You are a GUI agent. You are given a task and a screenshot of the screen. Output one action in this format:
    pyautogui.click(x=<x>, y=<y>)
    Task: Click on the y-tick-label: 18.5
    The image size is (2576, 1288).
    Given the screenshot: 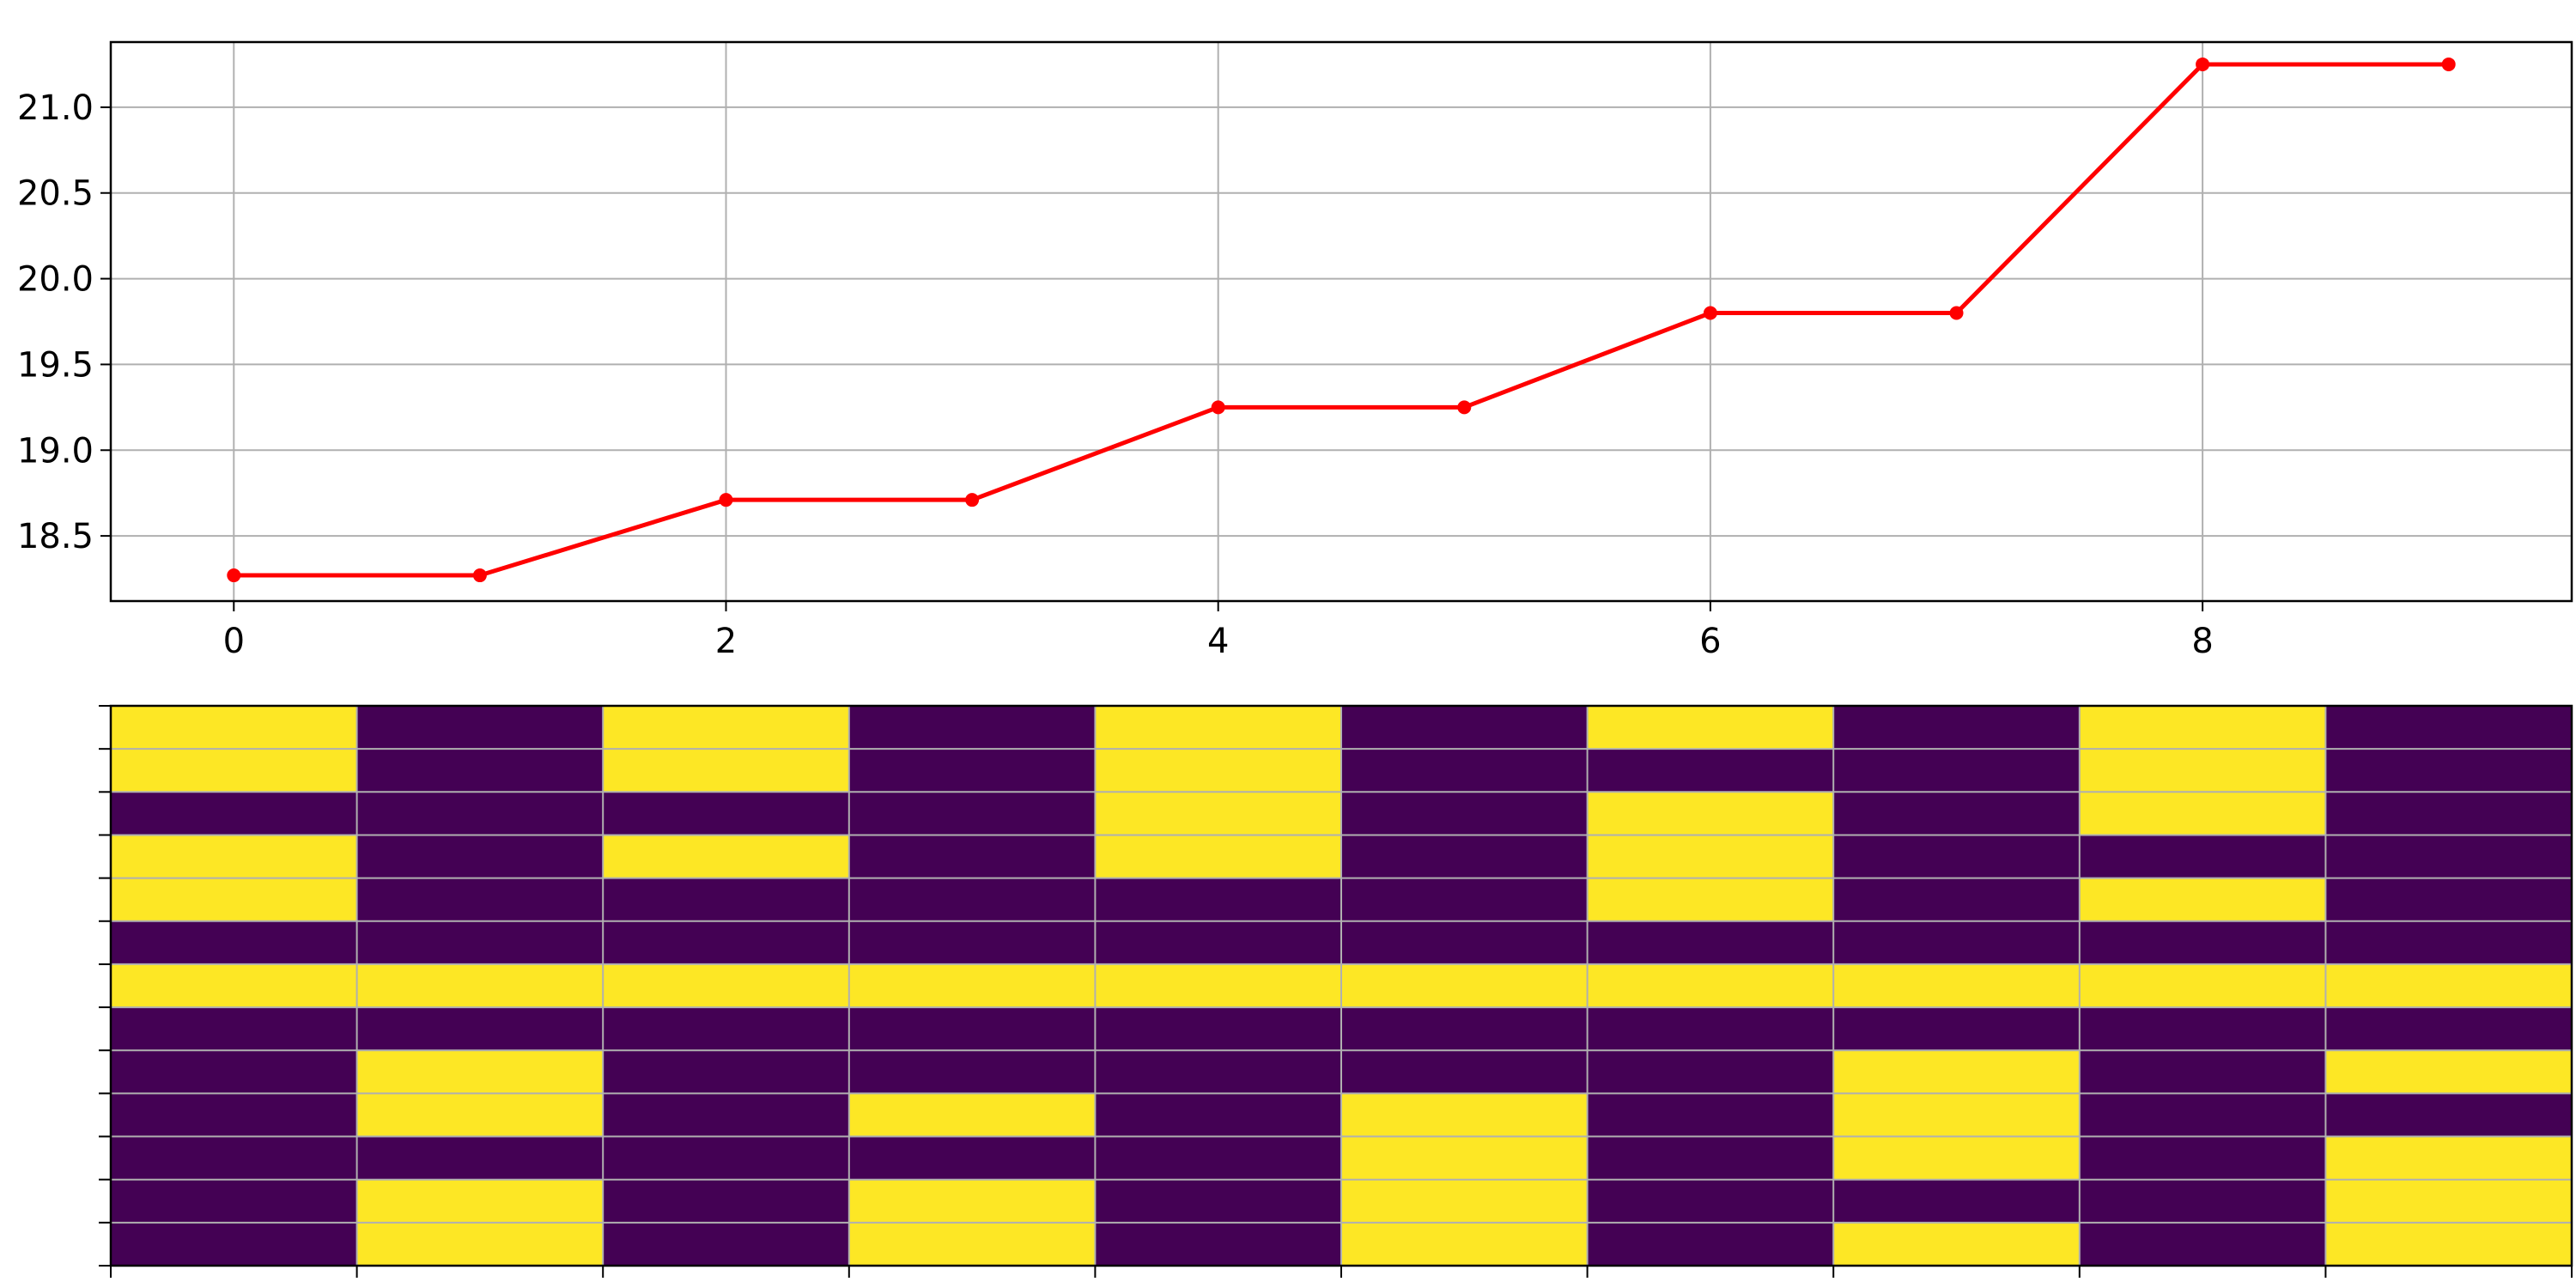 What is the action you would take?
    pyautogui.click(x=56, y=536)
    